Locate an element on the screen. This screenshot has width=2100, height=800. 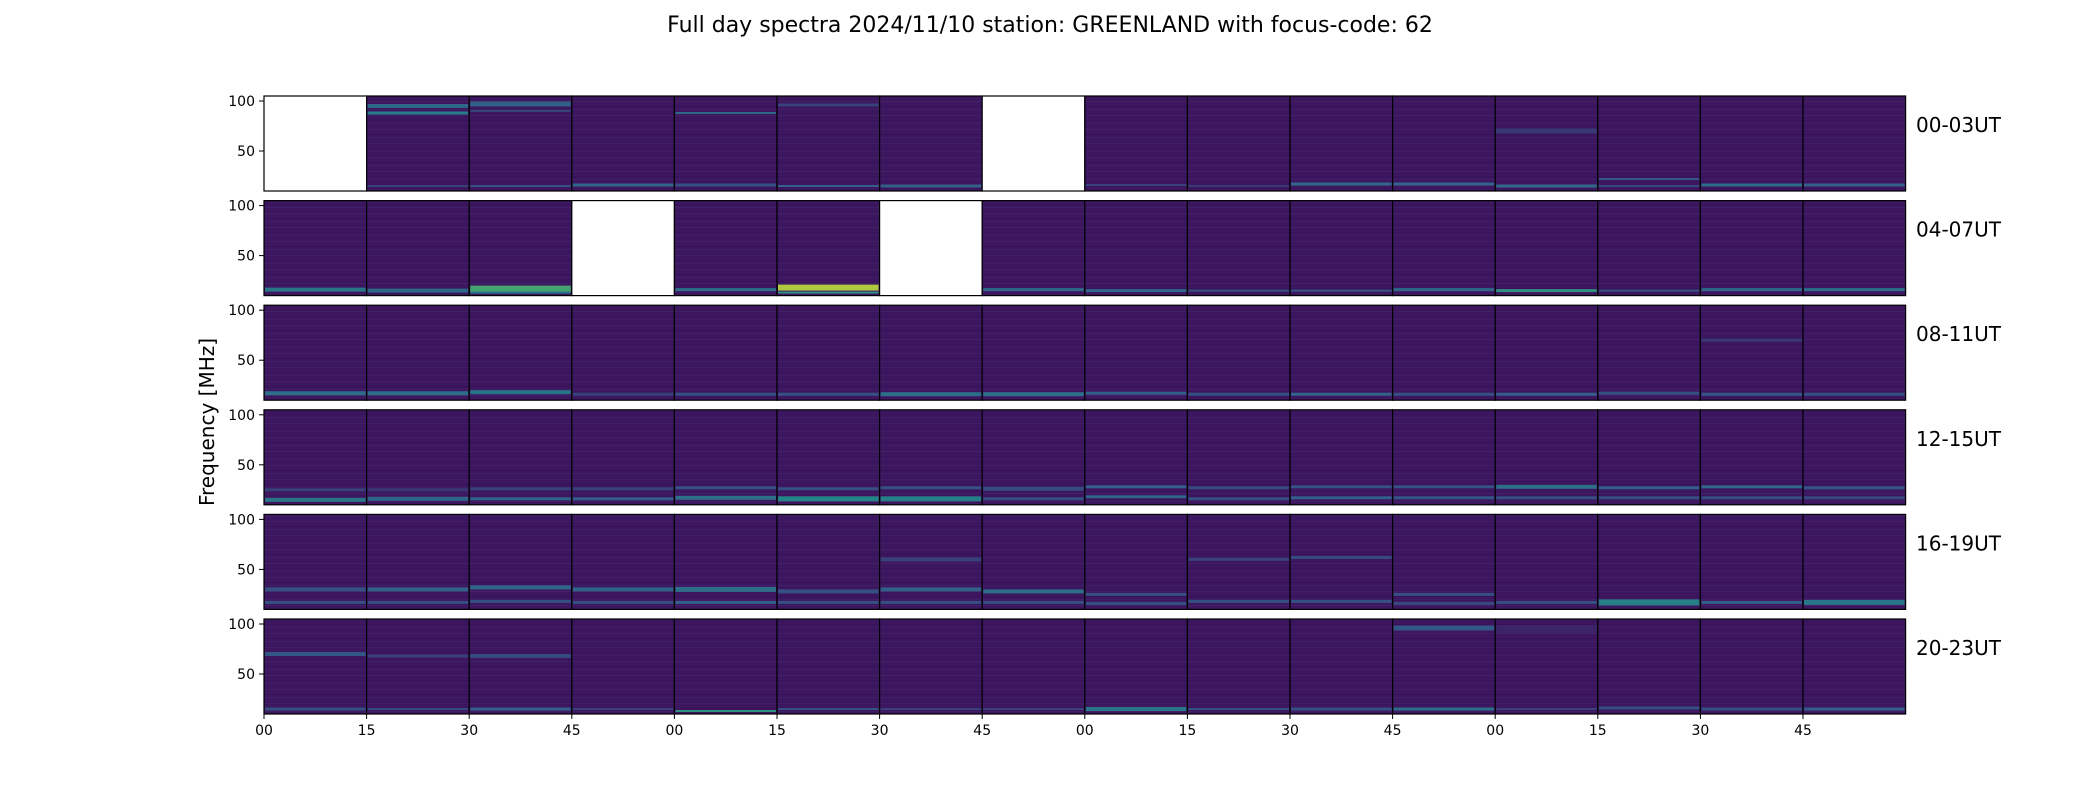
x-tick-label: 30 is located at coordinates (1290, 731).